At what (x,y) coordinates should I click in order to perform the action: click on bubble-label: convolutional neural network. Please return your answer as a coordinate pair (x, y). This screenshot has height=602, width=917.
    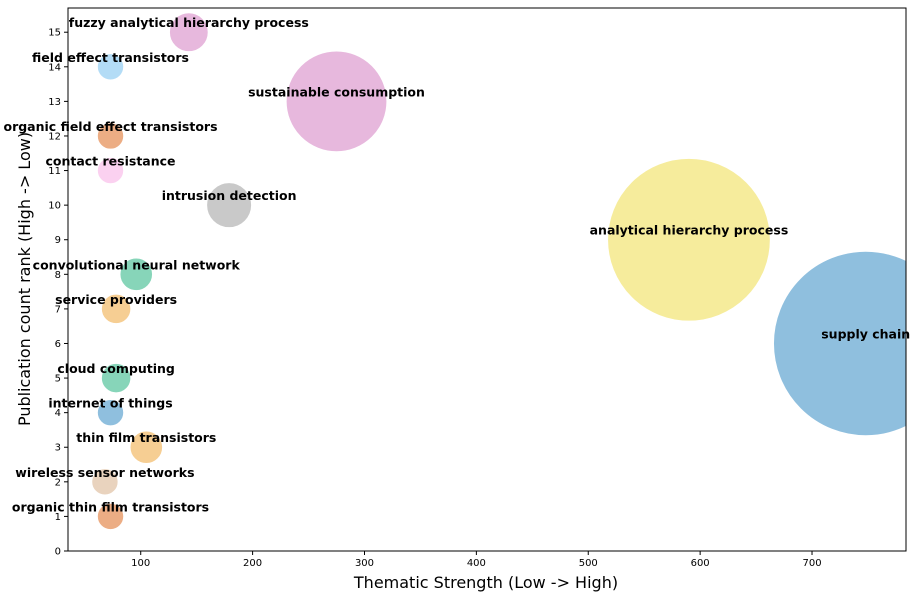
    Looking at the image, I should click on (137, 264).